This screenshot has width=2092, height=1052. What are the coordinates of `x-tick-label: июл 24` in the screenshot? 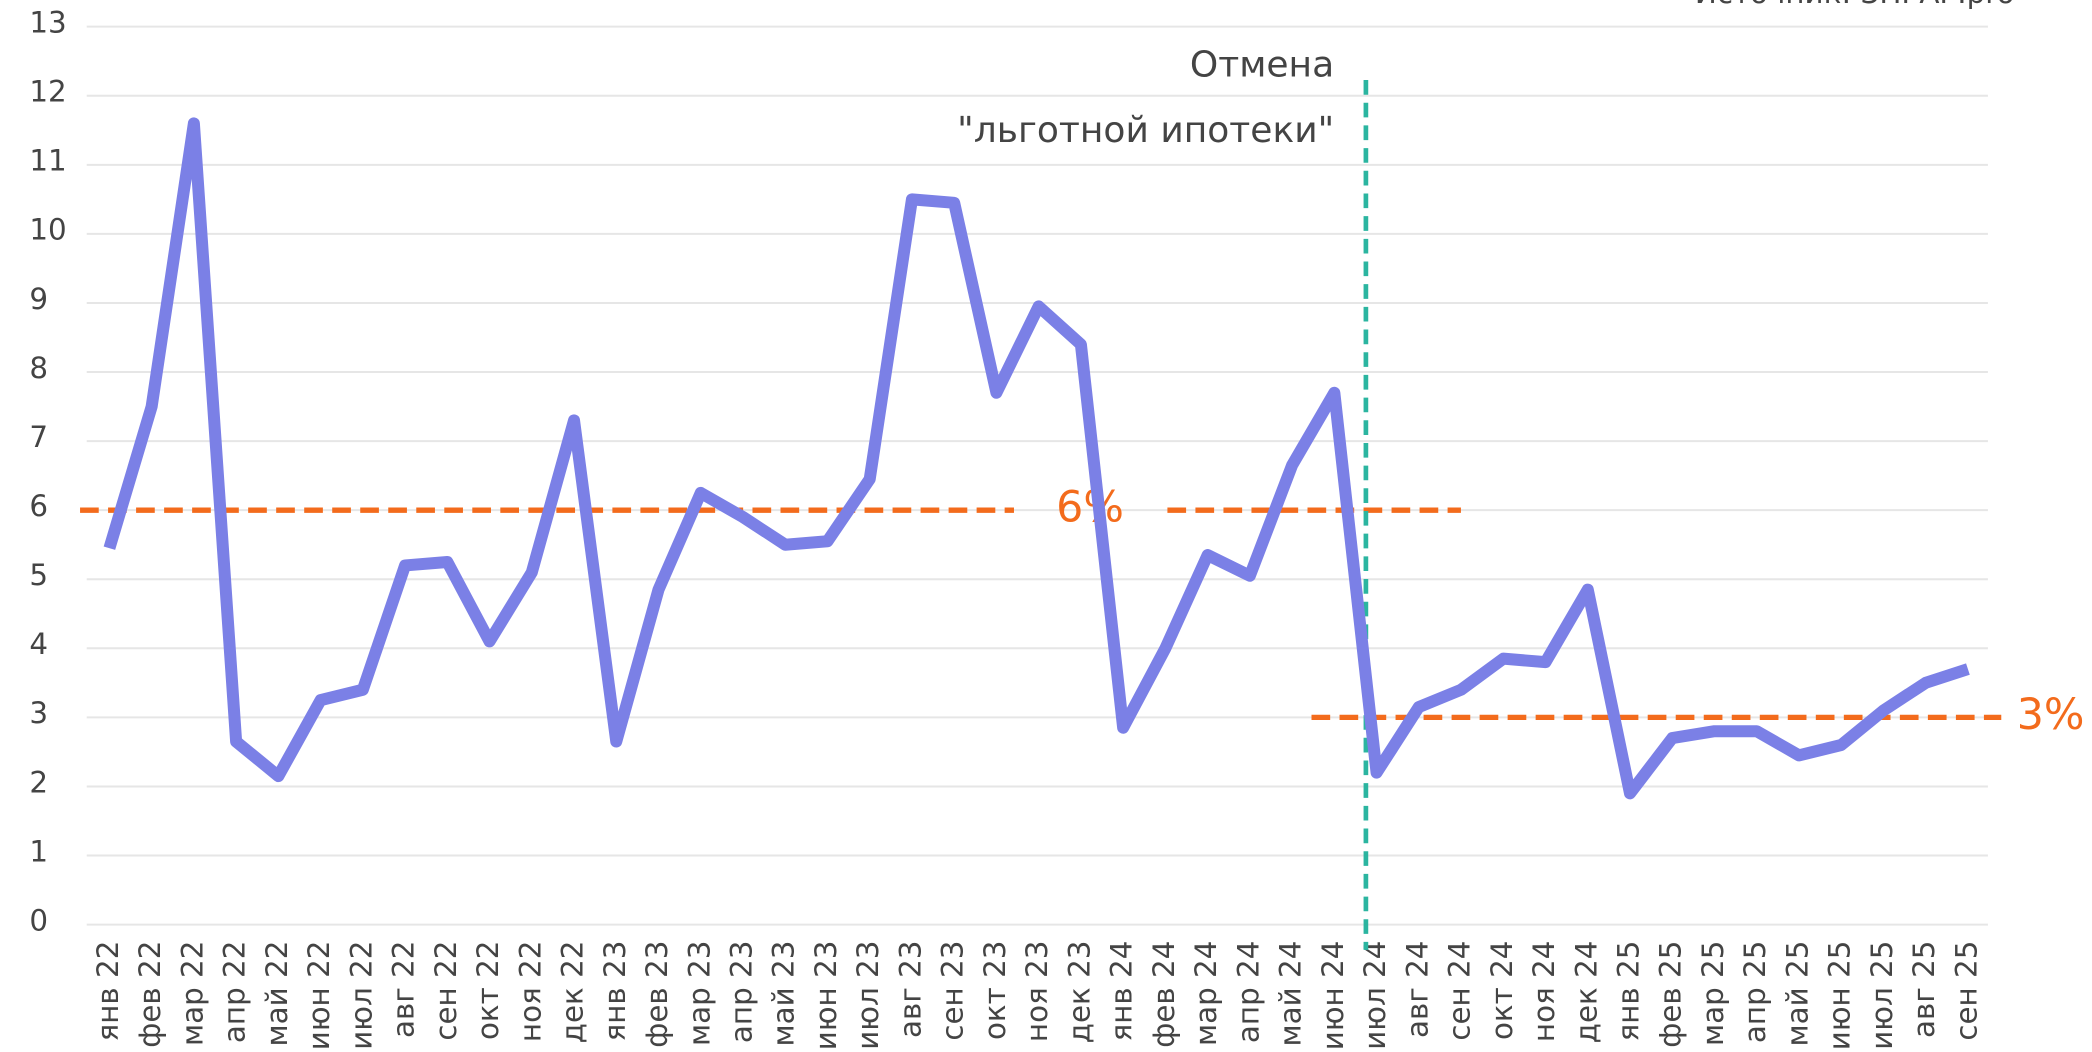 It's located at (1375, 995).